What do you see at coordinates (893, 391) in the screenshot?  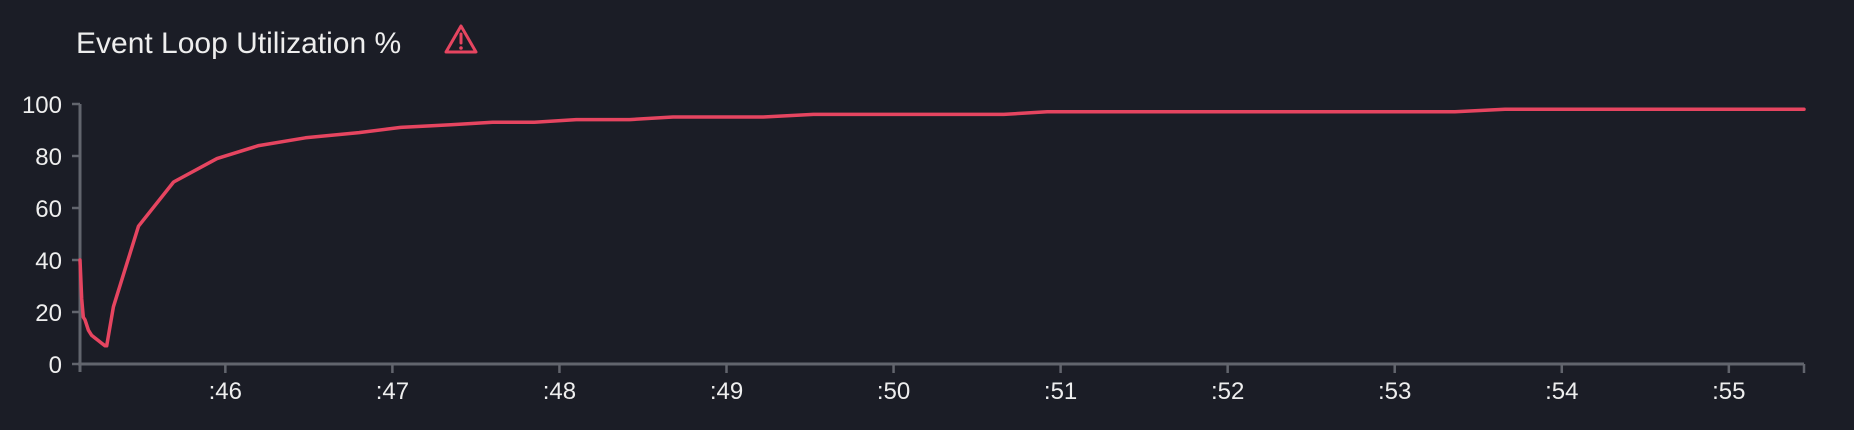 I see `x-tick-label: :50` at bounding box center [893, 391].